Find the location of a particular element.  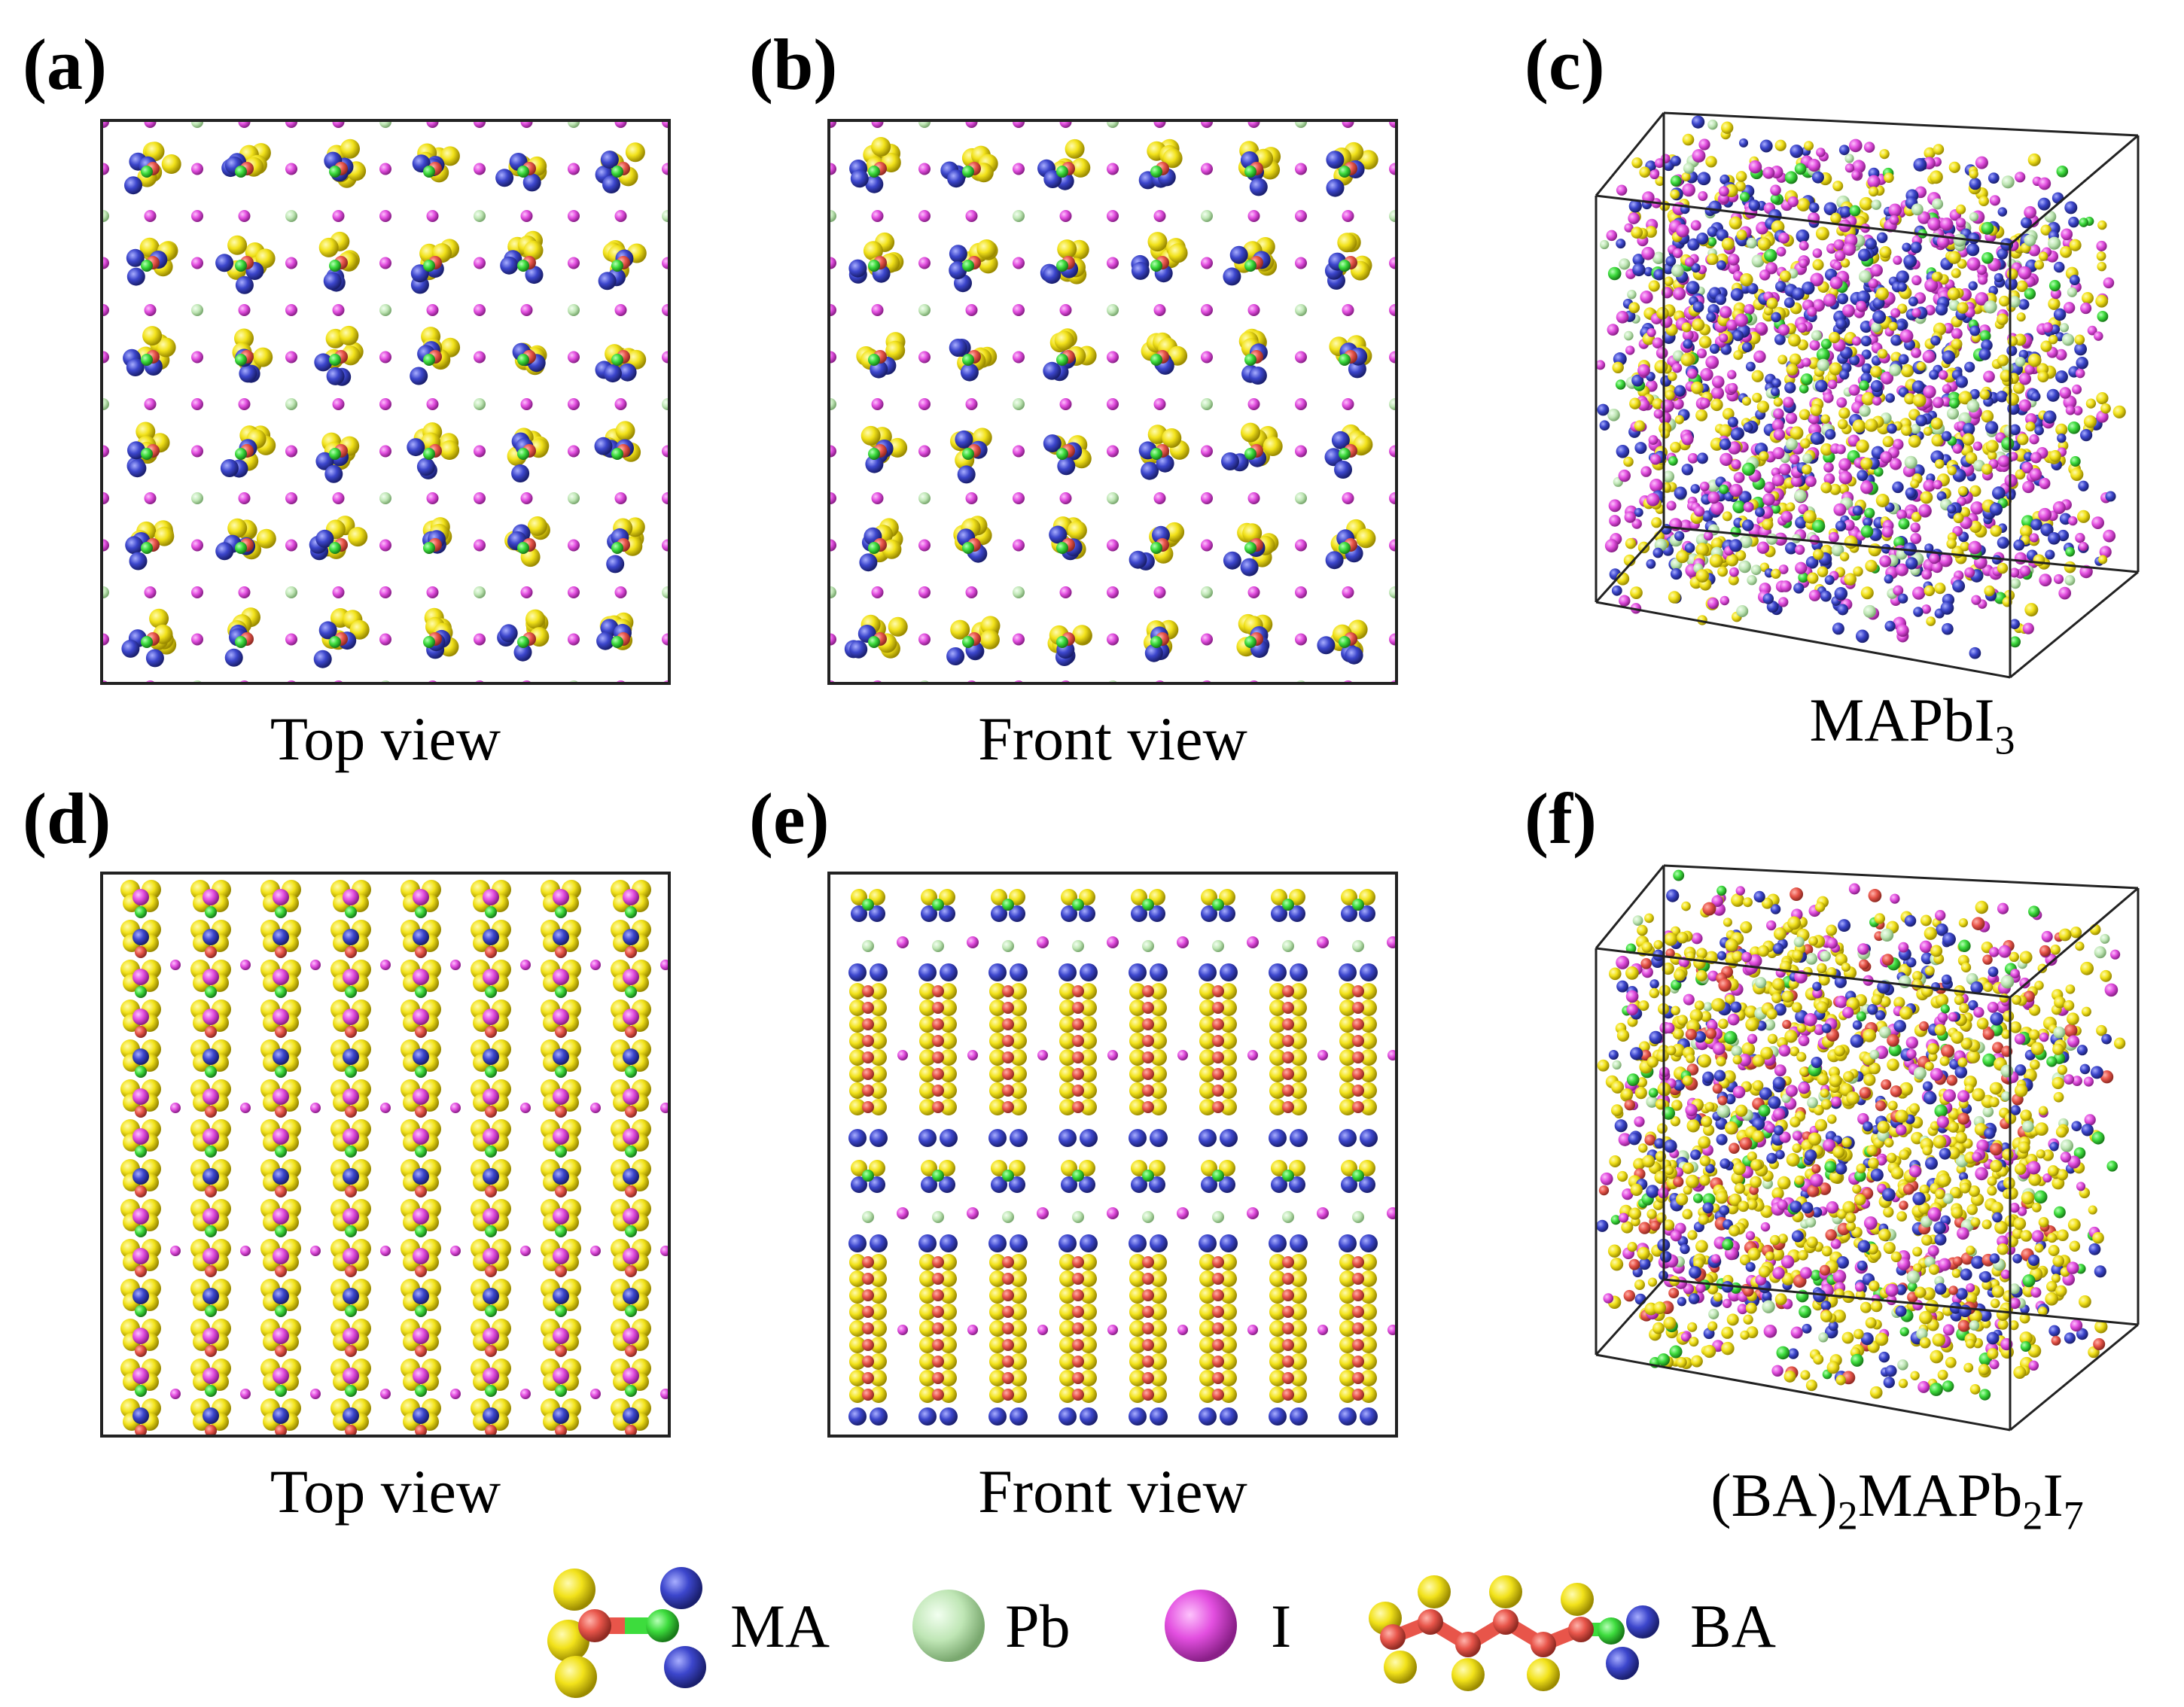

panel-label-b: (b) is located at coordinates (793, 64).